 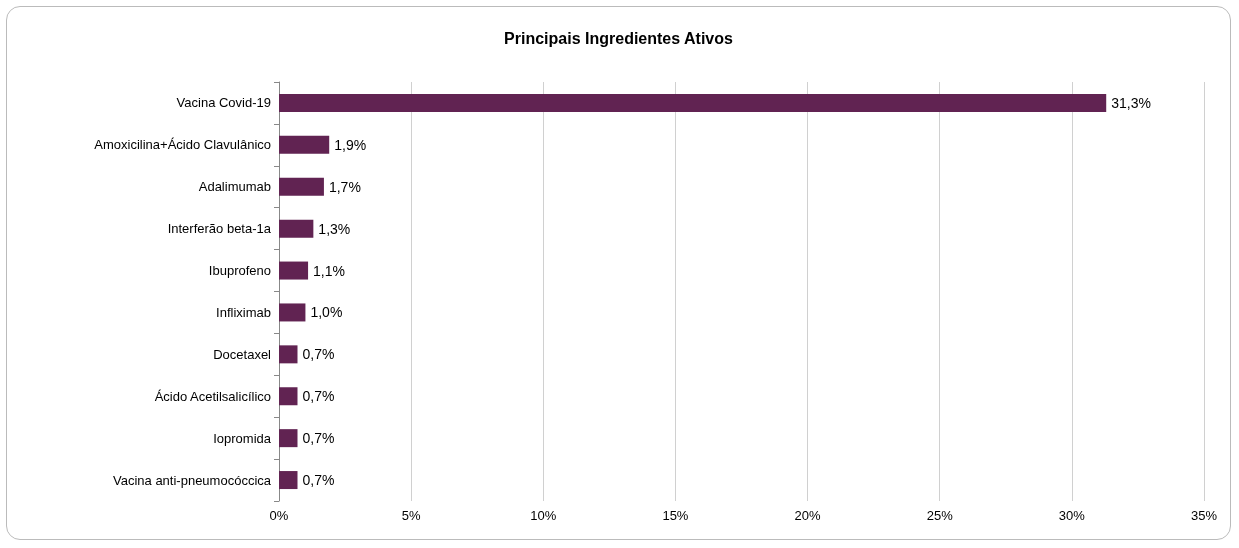 I want to click on y-tick-label: Vacina anti-pneumocóccica, so click(x=192, y=480).